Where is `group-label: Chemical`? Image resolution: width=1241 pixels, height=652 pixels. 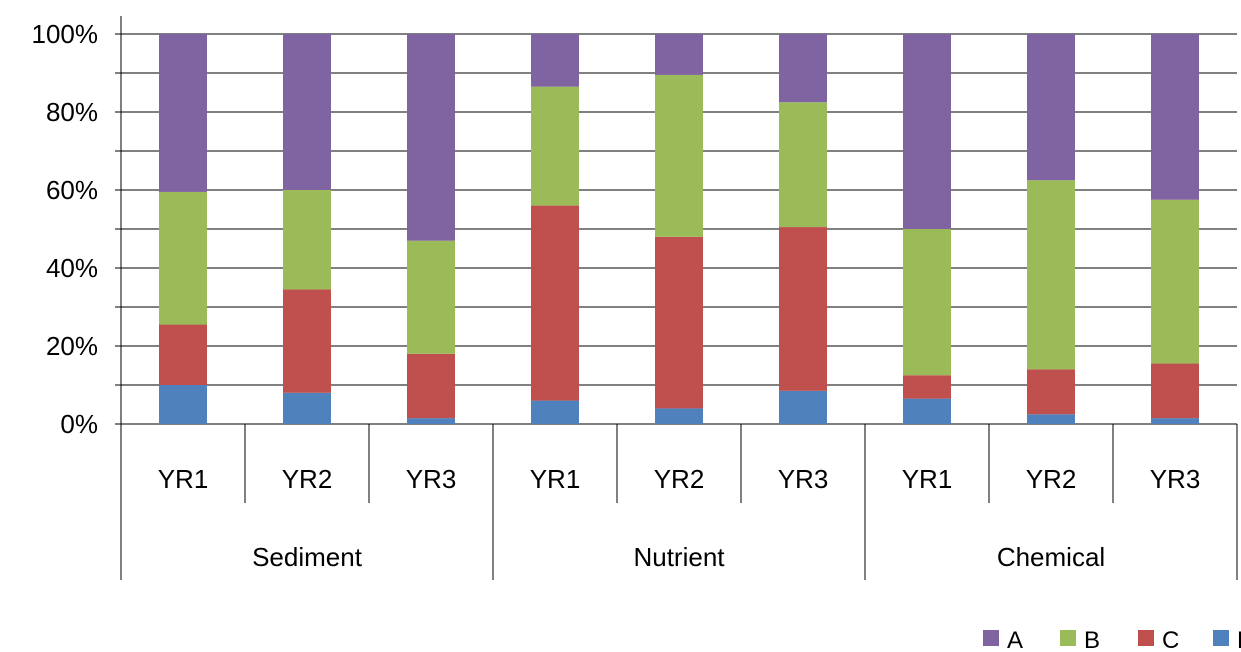
group-label: Chemical is located at coordinates (1051, 557).